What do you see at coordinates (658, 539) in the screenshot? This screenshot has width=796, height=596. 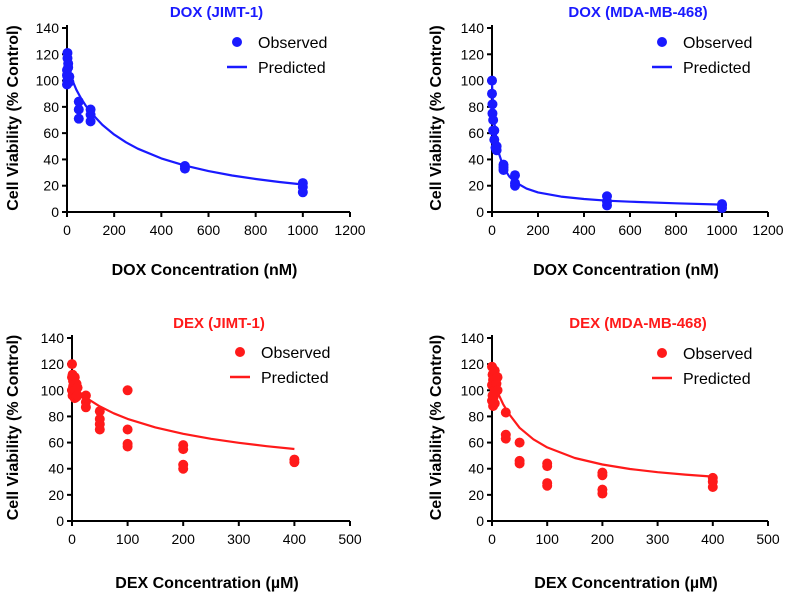 I see `x-tick-label: 300` at bounding box center [658, 539].